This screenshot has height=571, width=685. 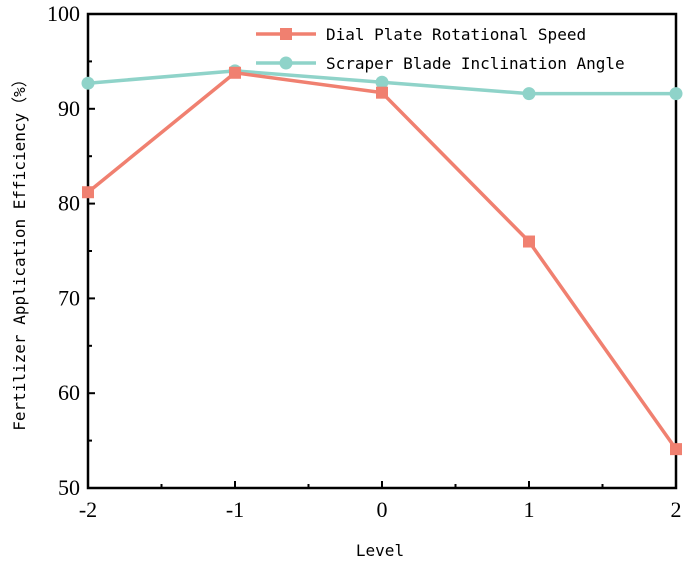 I want to click on x-axis-title: Level, so click(x=380, y=550).